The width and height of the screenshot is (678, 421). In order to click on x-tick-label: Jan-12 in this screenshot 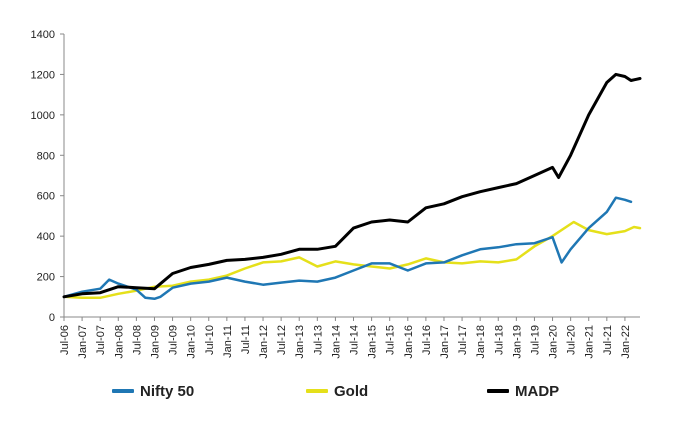, I will do `click(264, 342)`.